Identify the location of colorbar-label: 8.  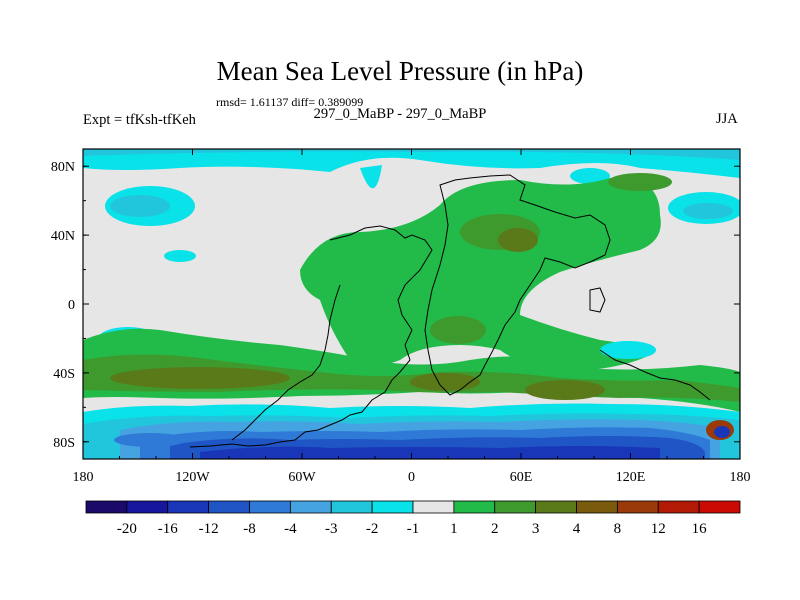
(618, 529).